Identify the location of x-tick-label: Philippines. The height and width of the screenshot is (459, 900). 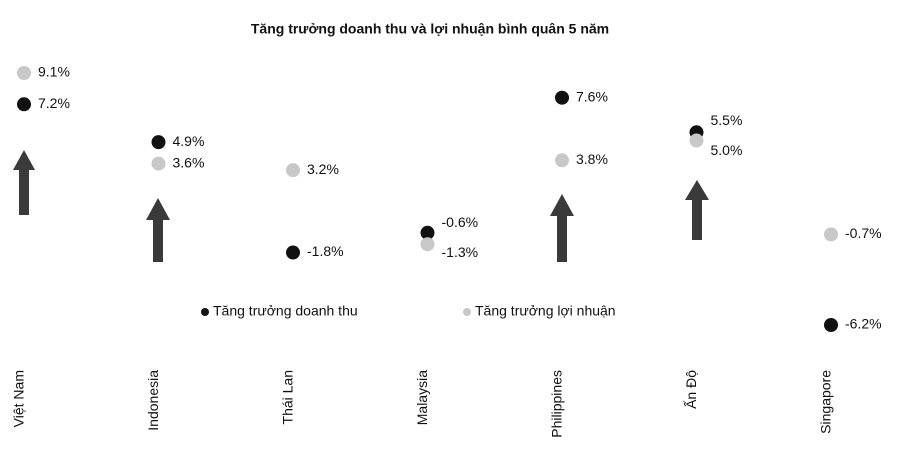
(557, 404).